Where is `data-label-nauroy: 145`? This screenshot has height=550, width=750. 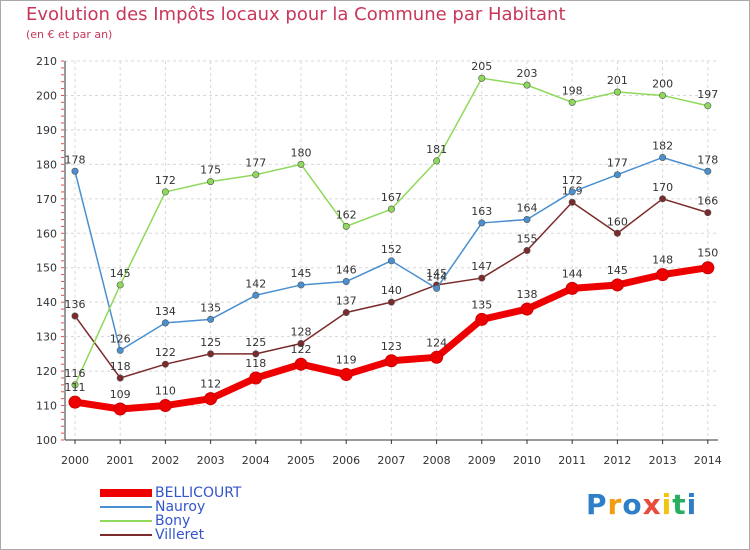
data-label-nauroy: 145 is located at coordinates (301, 273).